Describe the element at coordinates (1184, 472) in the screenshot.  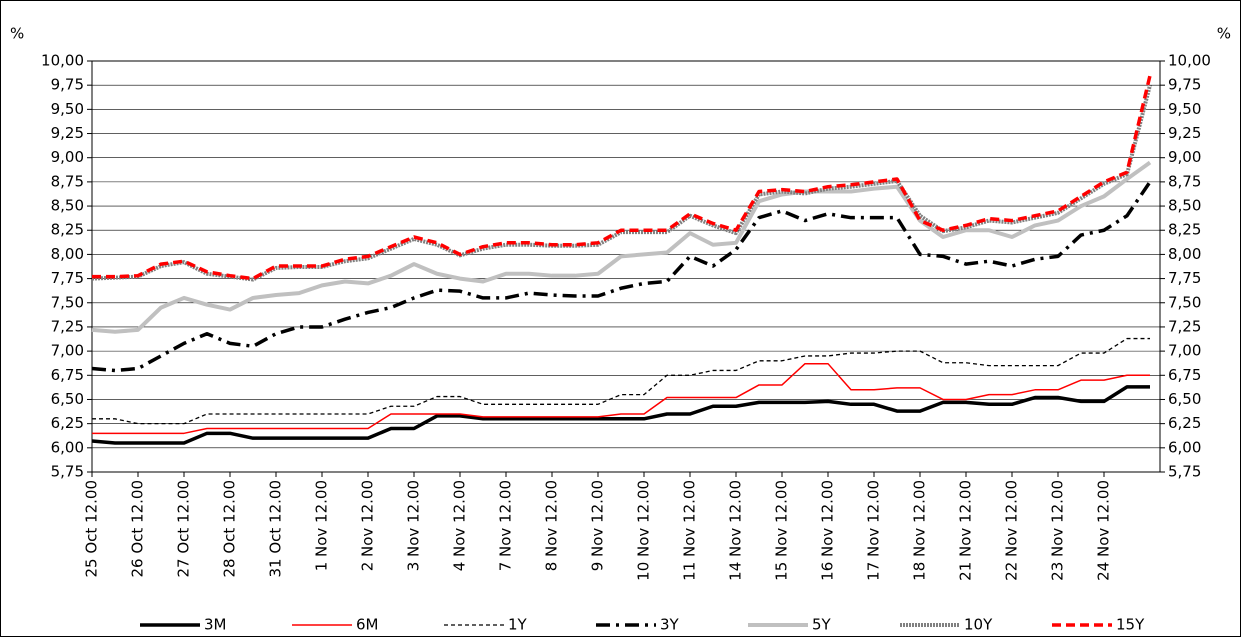
I see `y2-tick-label: 5,75` at that location.